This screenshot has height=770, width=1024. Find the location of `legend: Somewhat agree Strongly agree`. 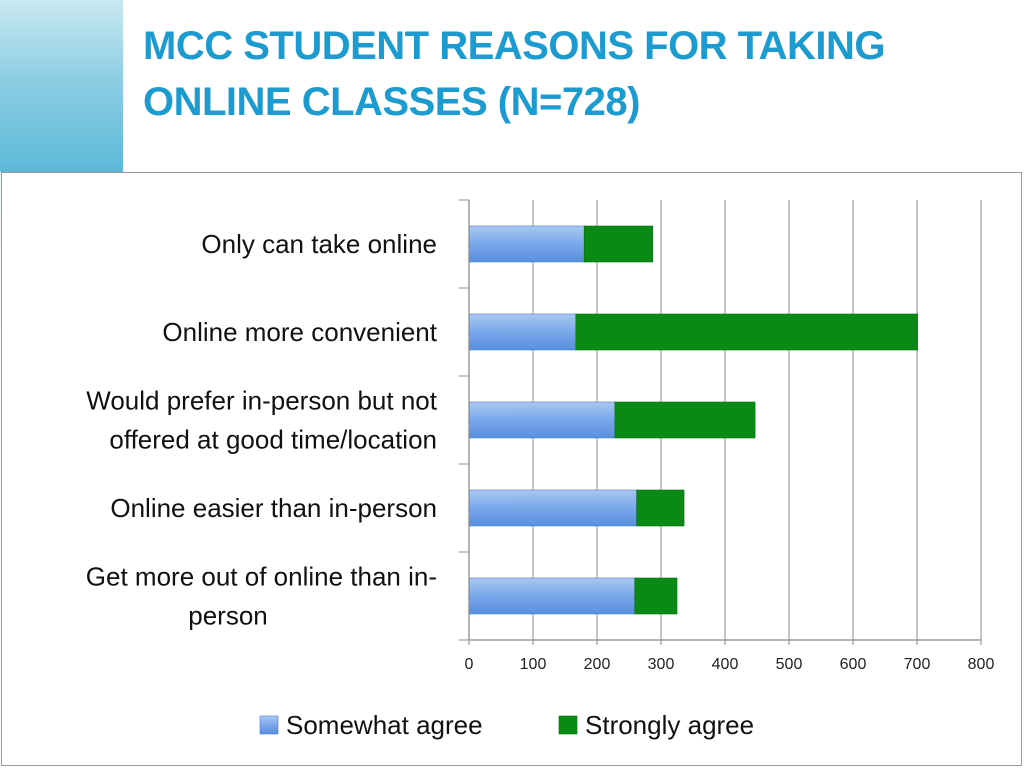

legend: Somewhat agree Strongly agree is located at coordinates (506, 725).